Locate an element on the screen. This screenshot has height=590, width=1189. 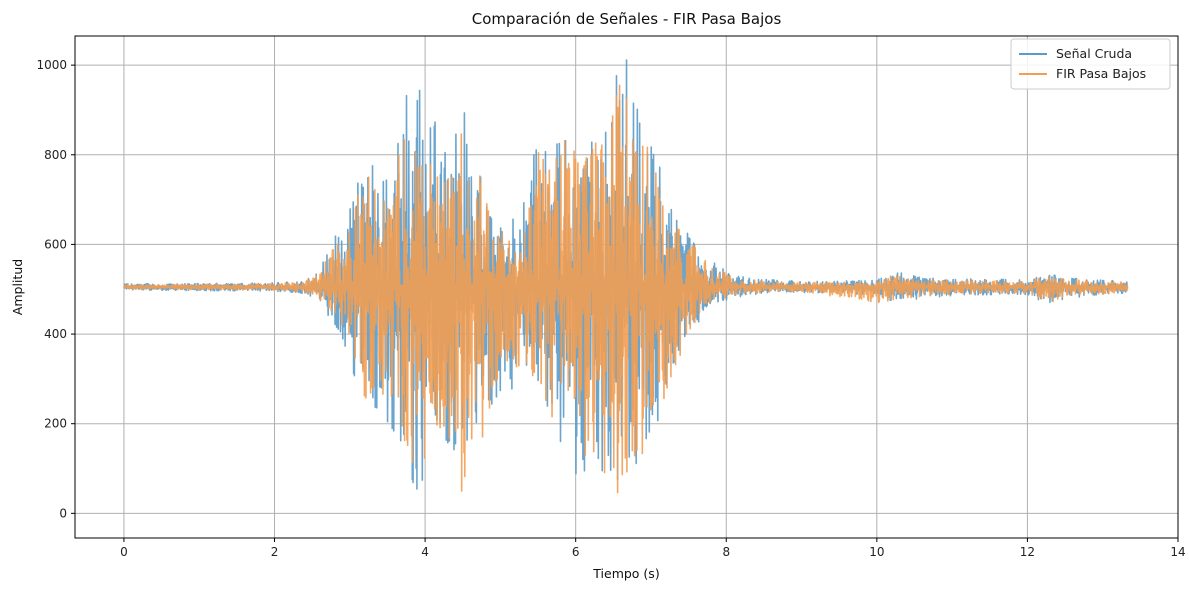
legend: Señal Cruda FIR Pasa Bajos is located at coordinates (1090, 64).